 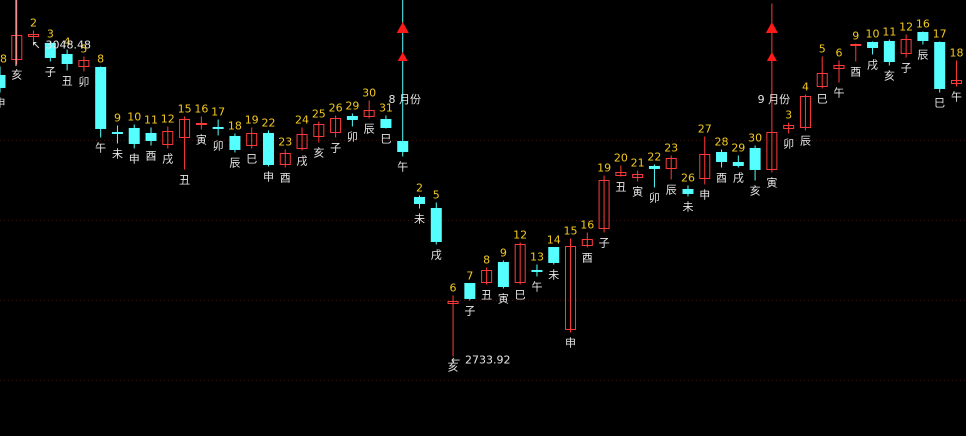 What do you see at coordinates (872, 64) in the screenshot?
I see `branch-label-52: 戌` at bounding box center [872, 64].